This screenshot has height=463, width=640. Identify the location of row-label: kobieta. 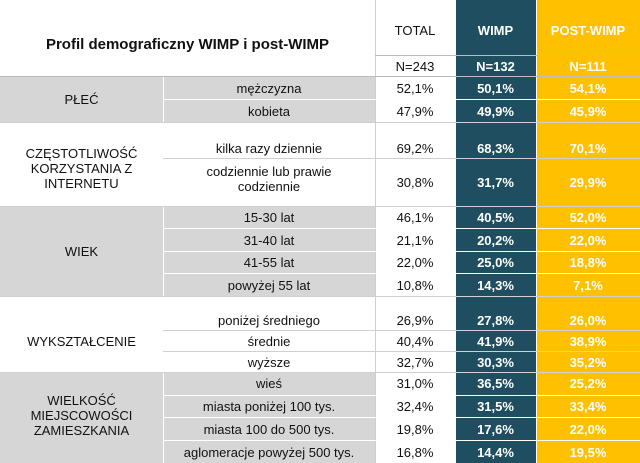
(269, 111).